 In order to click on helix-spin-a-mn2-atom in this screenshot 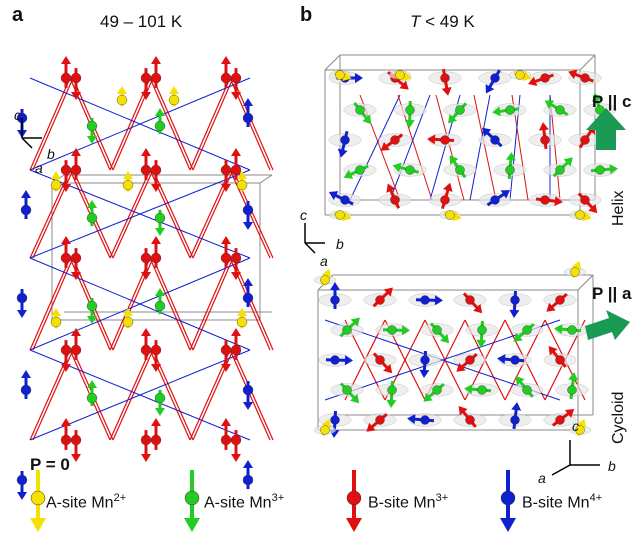, I will do `click(340, 215)`.